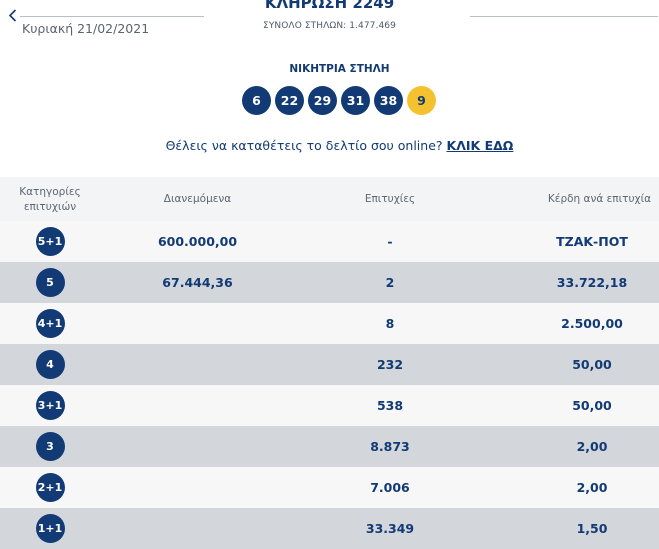 Image resolution: width=659 pixels, height=549 pixels. I want to click on table-row: 4 232 50,00, so click(329, 364).